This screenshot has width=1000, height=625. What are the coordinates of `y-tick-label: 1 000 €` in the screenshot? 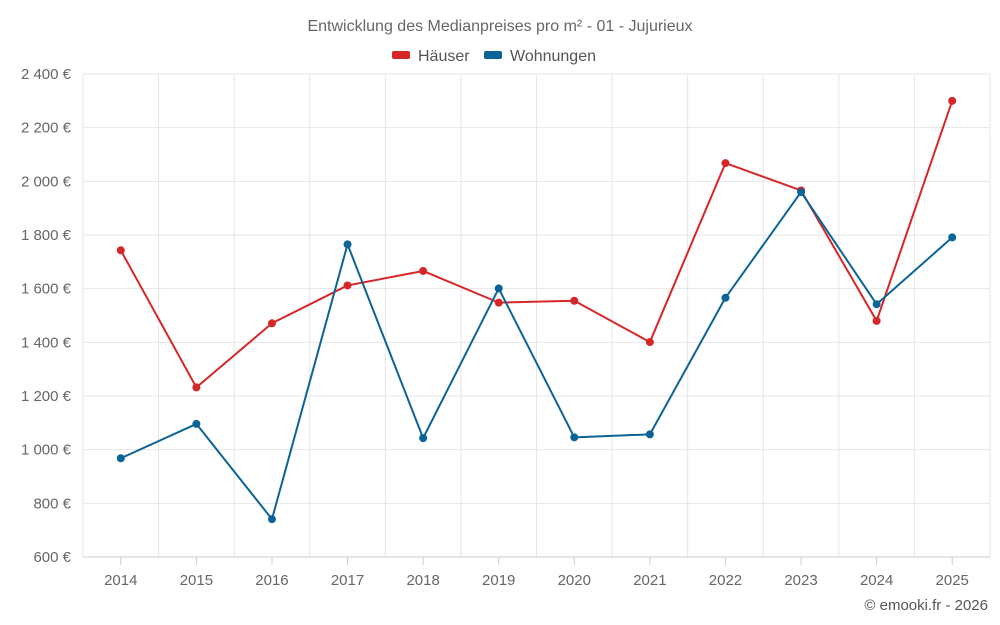 It's located at (46, 450).